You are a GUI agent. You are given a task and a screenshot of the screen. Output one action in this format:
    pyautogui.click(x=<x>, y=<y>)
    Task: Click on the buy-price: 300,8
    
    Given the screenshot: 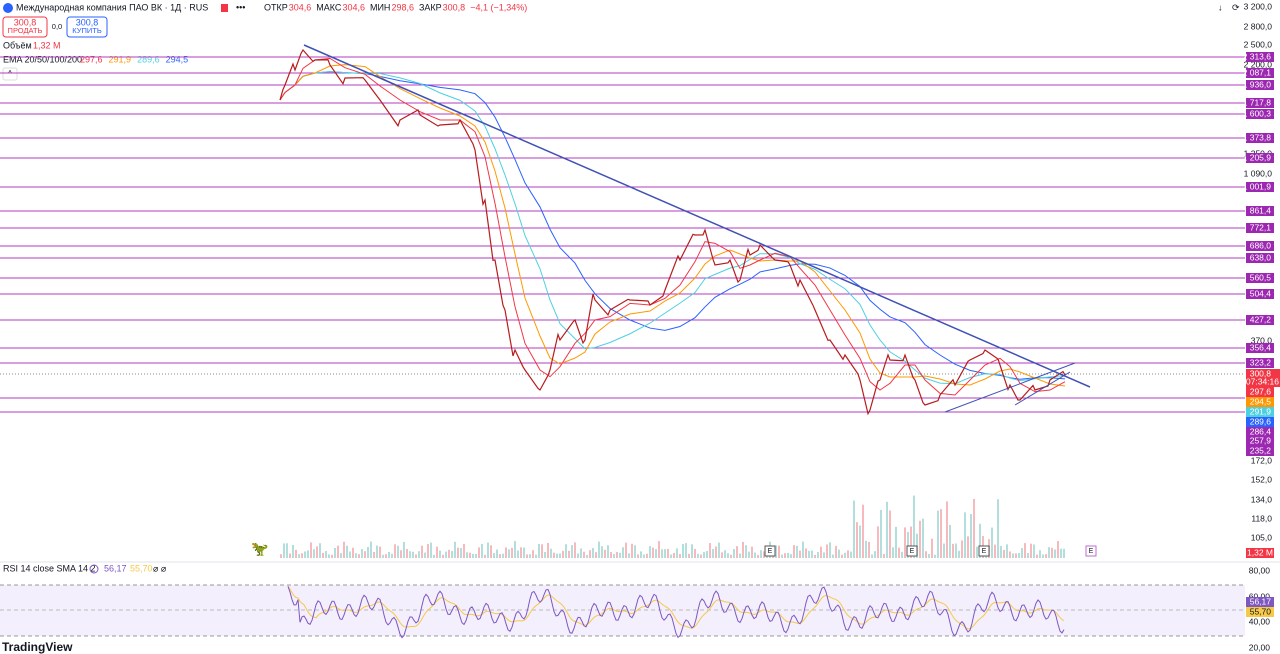 What is the action you would take?
    pyautogui.click(x=87, y=22)
    